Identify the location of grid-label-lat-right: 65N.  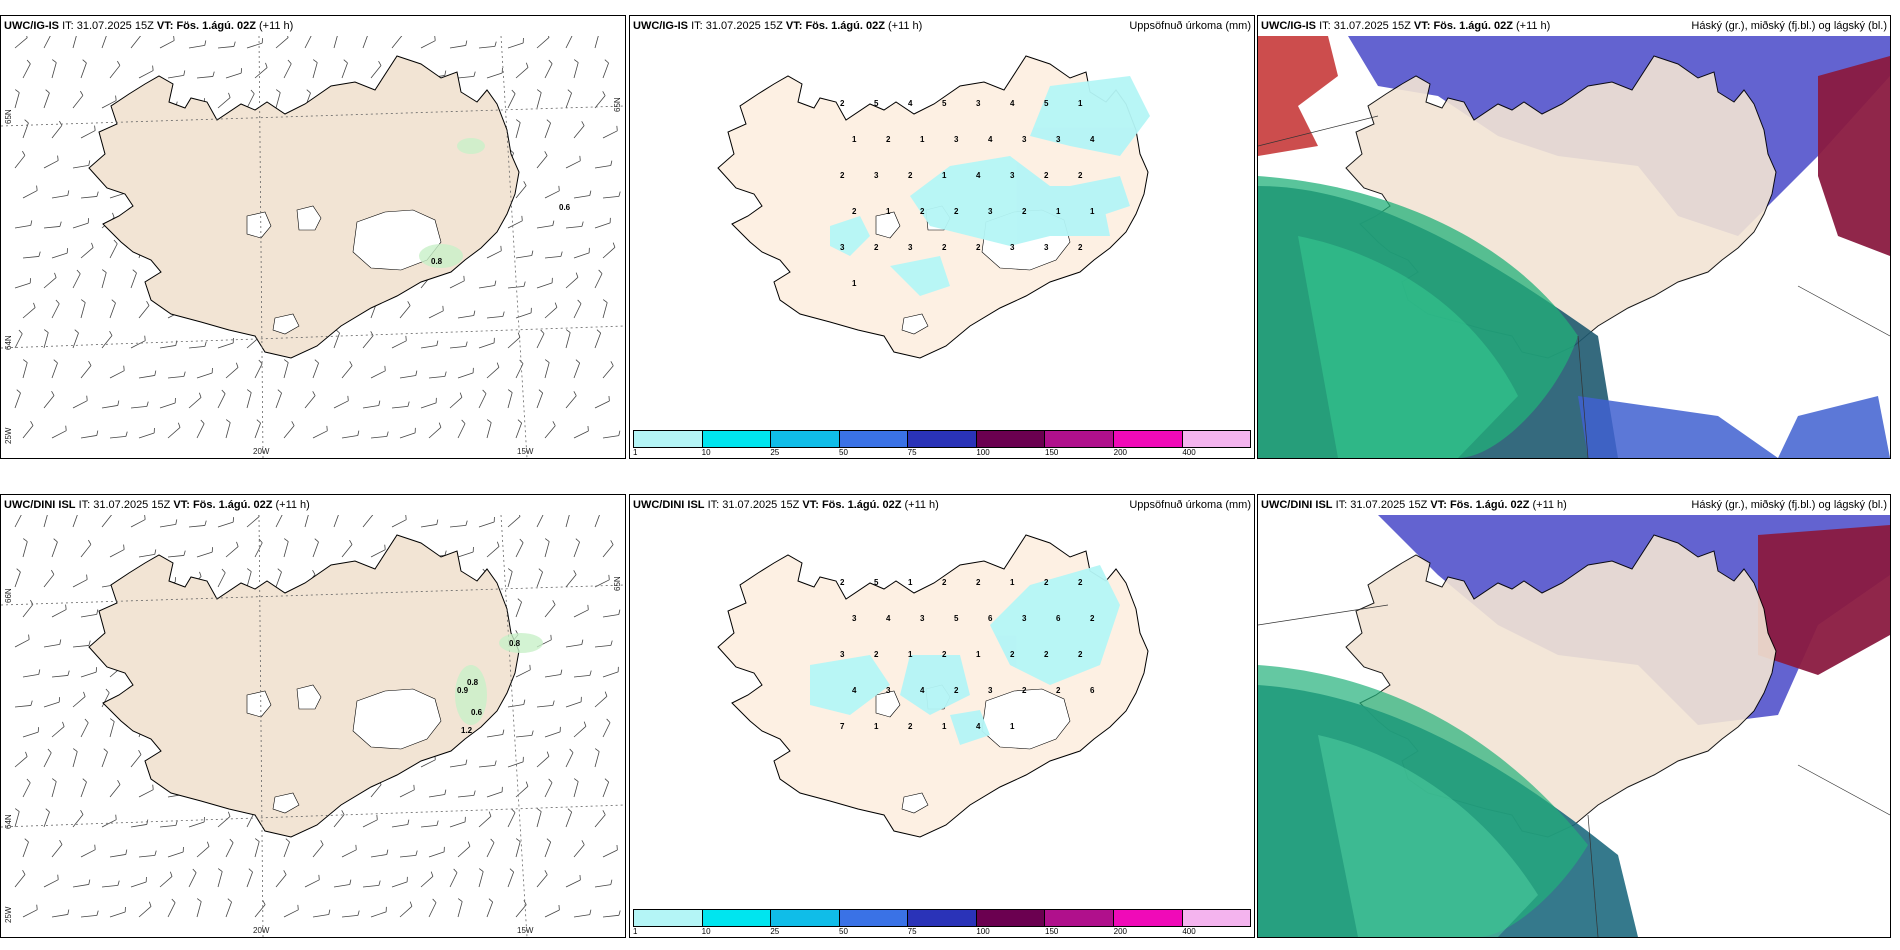
(617, 583).